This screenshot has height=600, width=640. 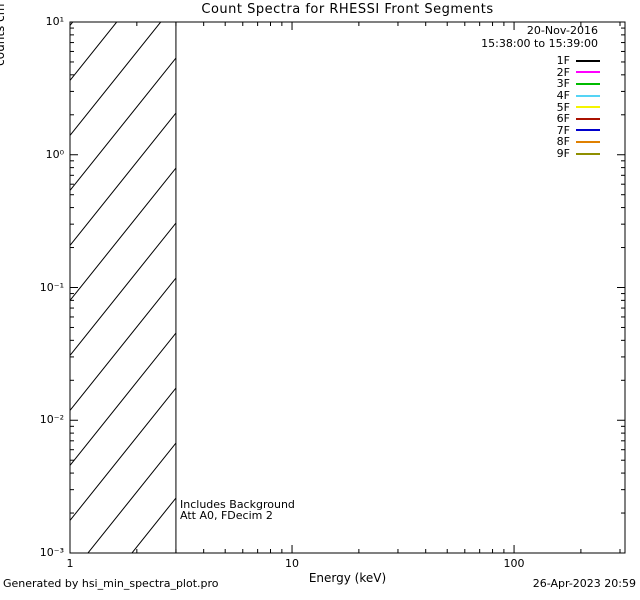 I want to click on legend-label: 9F, so click(x=563, y=154).